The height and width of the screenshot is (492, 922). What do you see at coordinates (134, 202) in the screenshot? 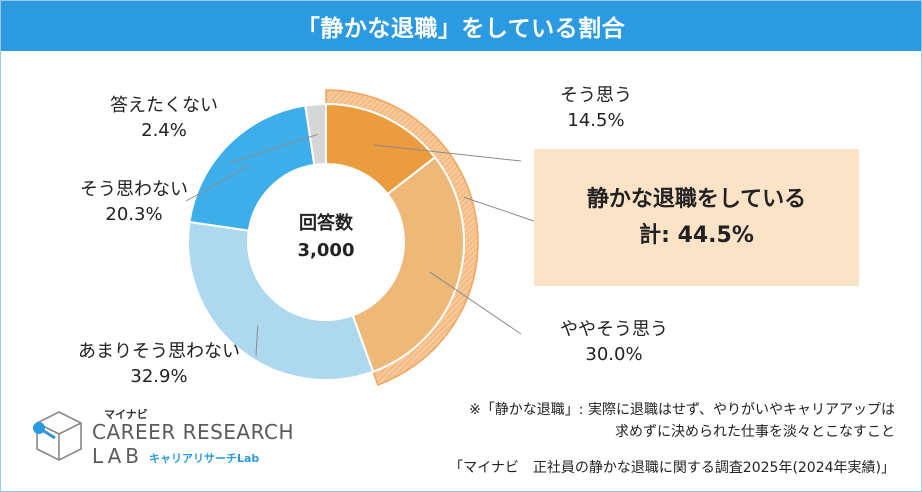
I see `slice-label-soomowanai: そう思わない 20.3%` at bounding box center [134, 202].